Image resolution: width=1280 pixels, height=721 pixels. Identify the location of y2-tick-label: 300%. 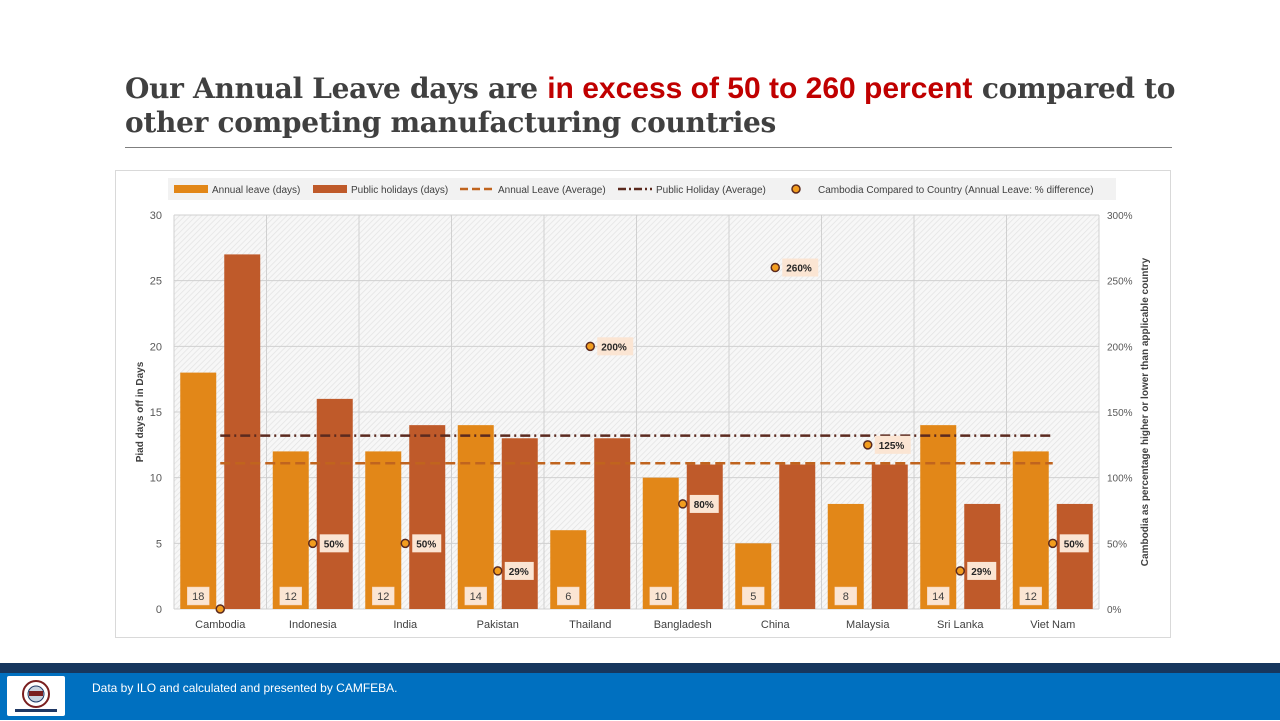
(1120, 216).